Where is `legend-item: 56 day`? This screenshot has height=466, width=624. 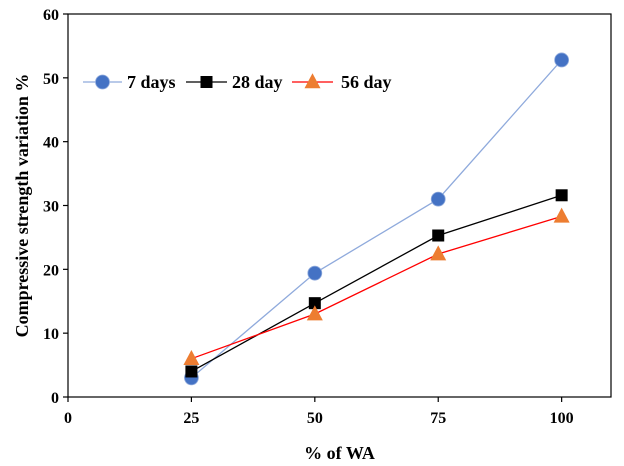
legend-item: 56 day is located at coordinates (342, 82).